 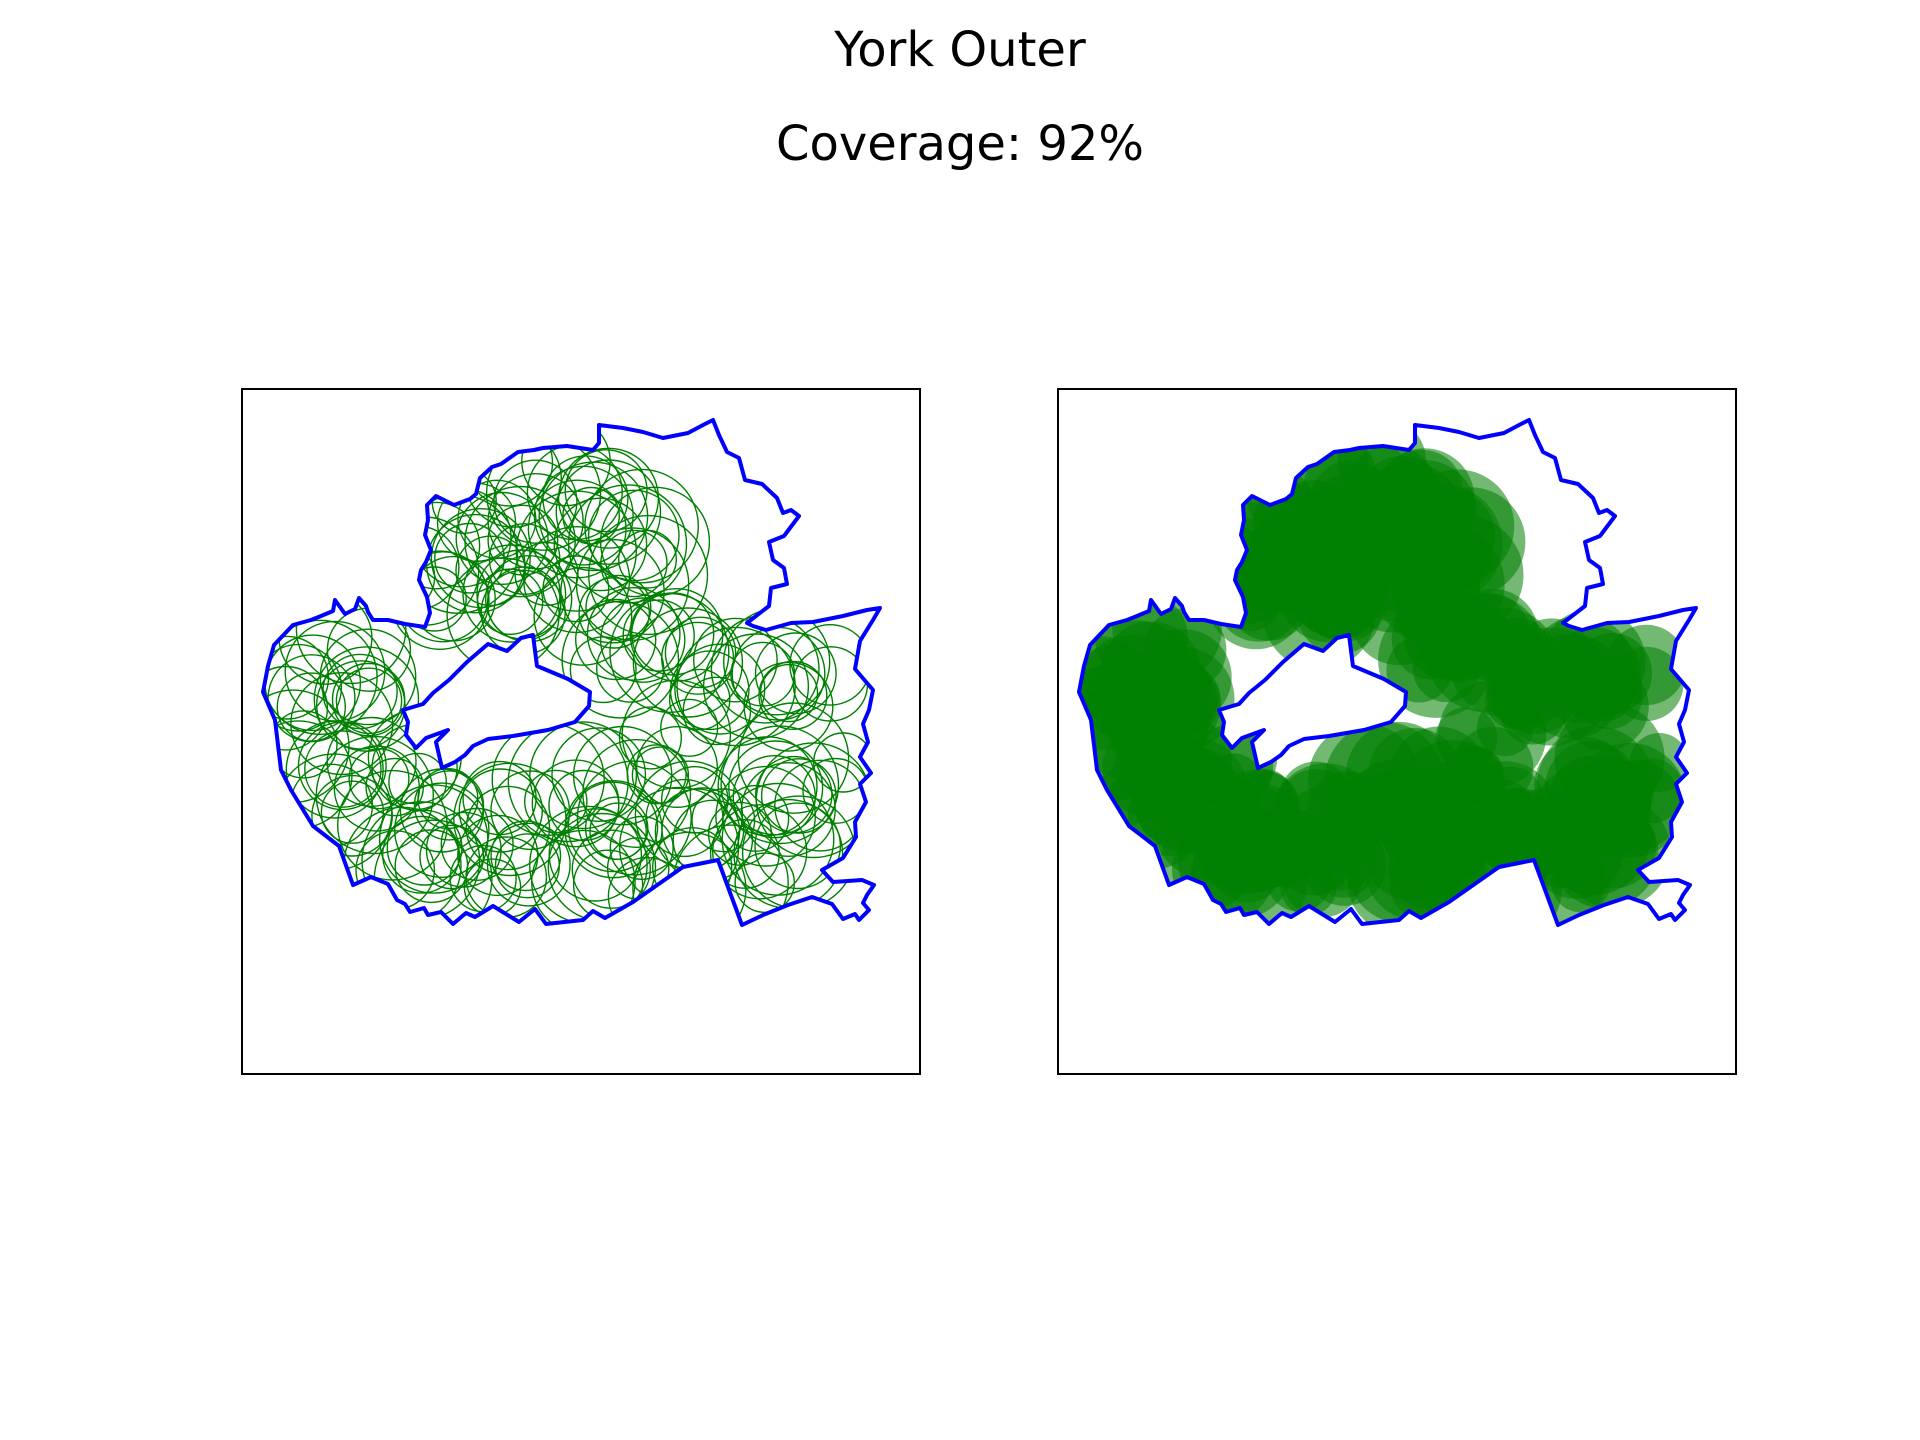 I want to click on coverage-subtitle: Coverage: 92%, so click(x=960, y=144).